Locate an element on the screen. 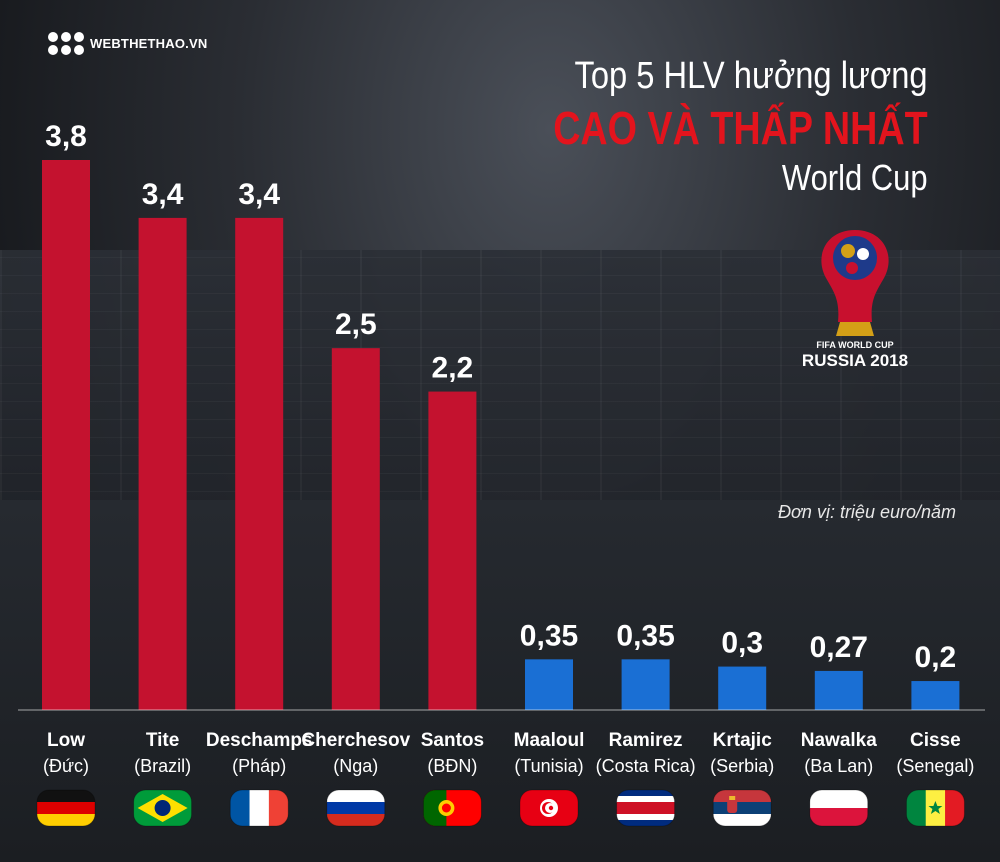  category-label: Ramirez is located at coordinates (646, 740).